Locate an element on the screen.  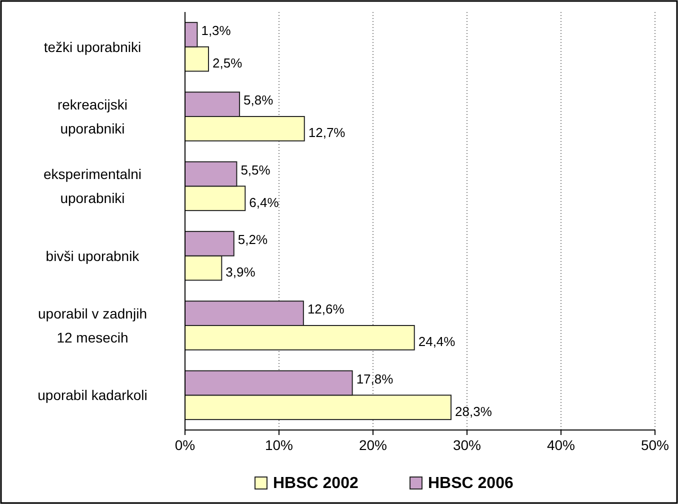
data-label: 6,4% is located at coordinates (264, 202).